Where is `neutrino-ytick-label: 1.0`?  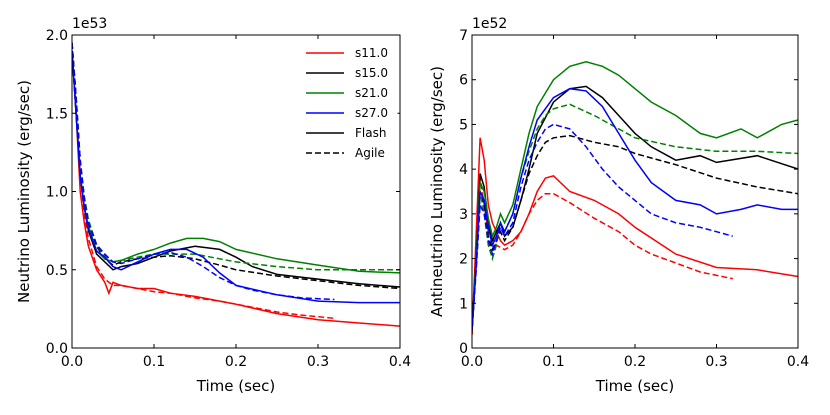
neutrino-ytick-label: 1.0 is located at coordinates (57, 193).